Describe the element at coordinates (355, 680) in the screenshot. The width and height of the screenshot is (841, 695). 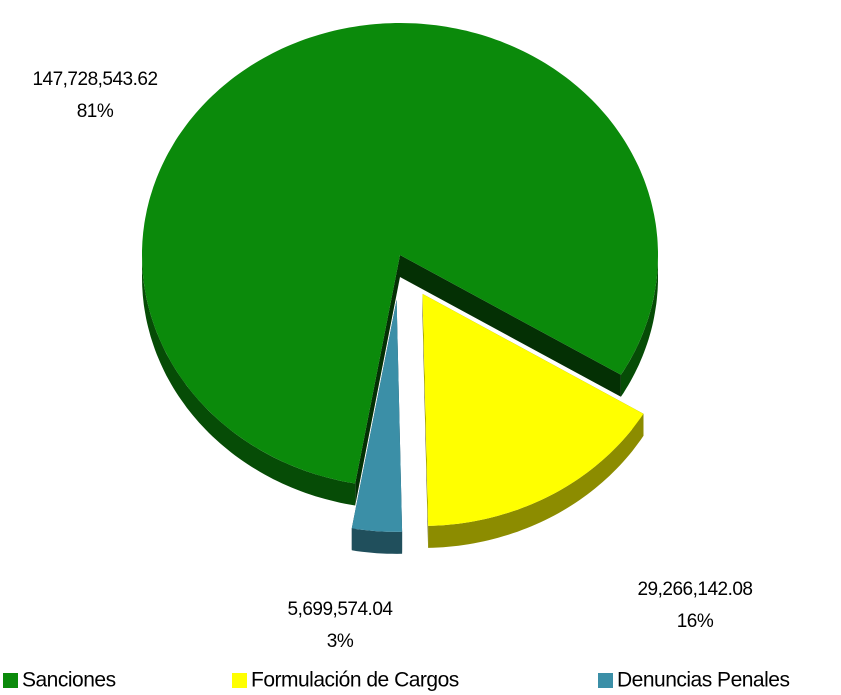
I see `legend-label: Formulación de Cargos` at that location.